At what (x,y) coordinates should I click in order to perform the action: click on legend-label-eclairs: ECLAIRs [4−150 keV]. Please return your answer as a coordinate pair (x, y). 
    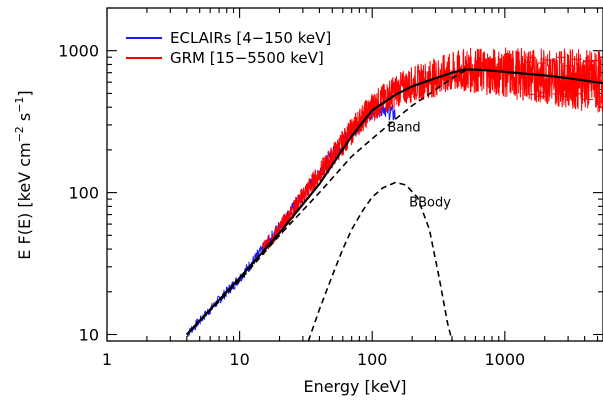
    Looking at the image, I should click on (250, 38).